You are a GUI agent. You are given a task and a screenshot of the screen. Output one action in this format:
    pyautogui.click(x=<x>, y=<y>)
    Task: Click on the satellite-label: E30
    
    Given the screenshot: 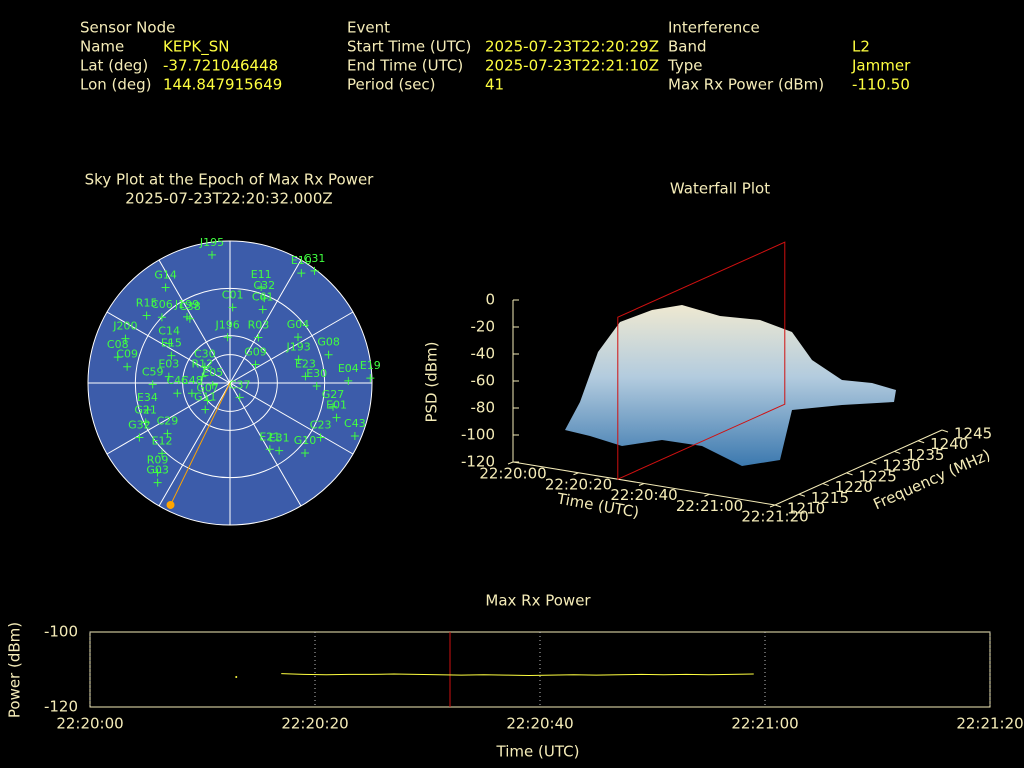 What is the action you would take?
    pyautogui.click(x=316, y=373)
    